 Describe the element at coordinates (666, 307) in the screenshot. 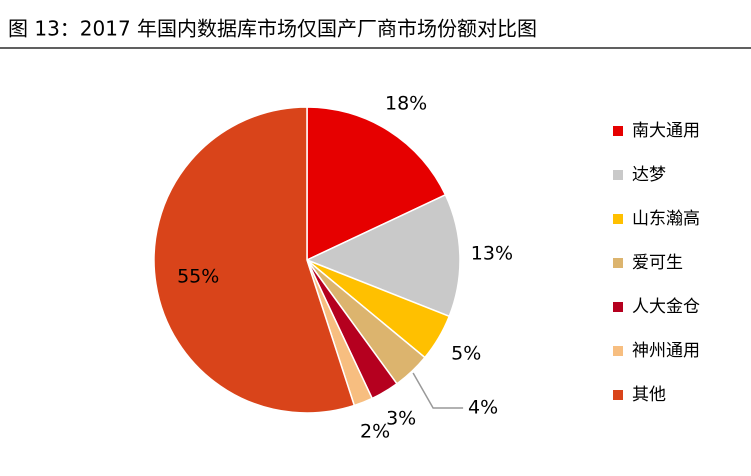

I see `legend-label: 人大金仓` at that location.